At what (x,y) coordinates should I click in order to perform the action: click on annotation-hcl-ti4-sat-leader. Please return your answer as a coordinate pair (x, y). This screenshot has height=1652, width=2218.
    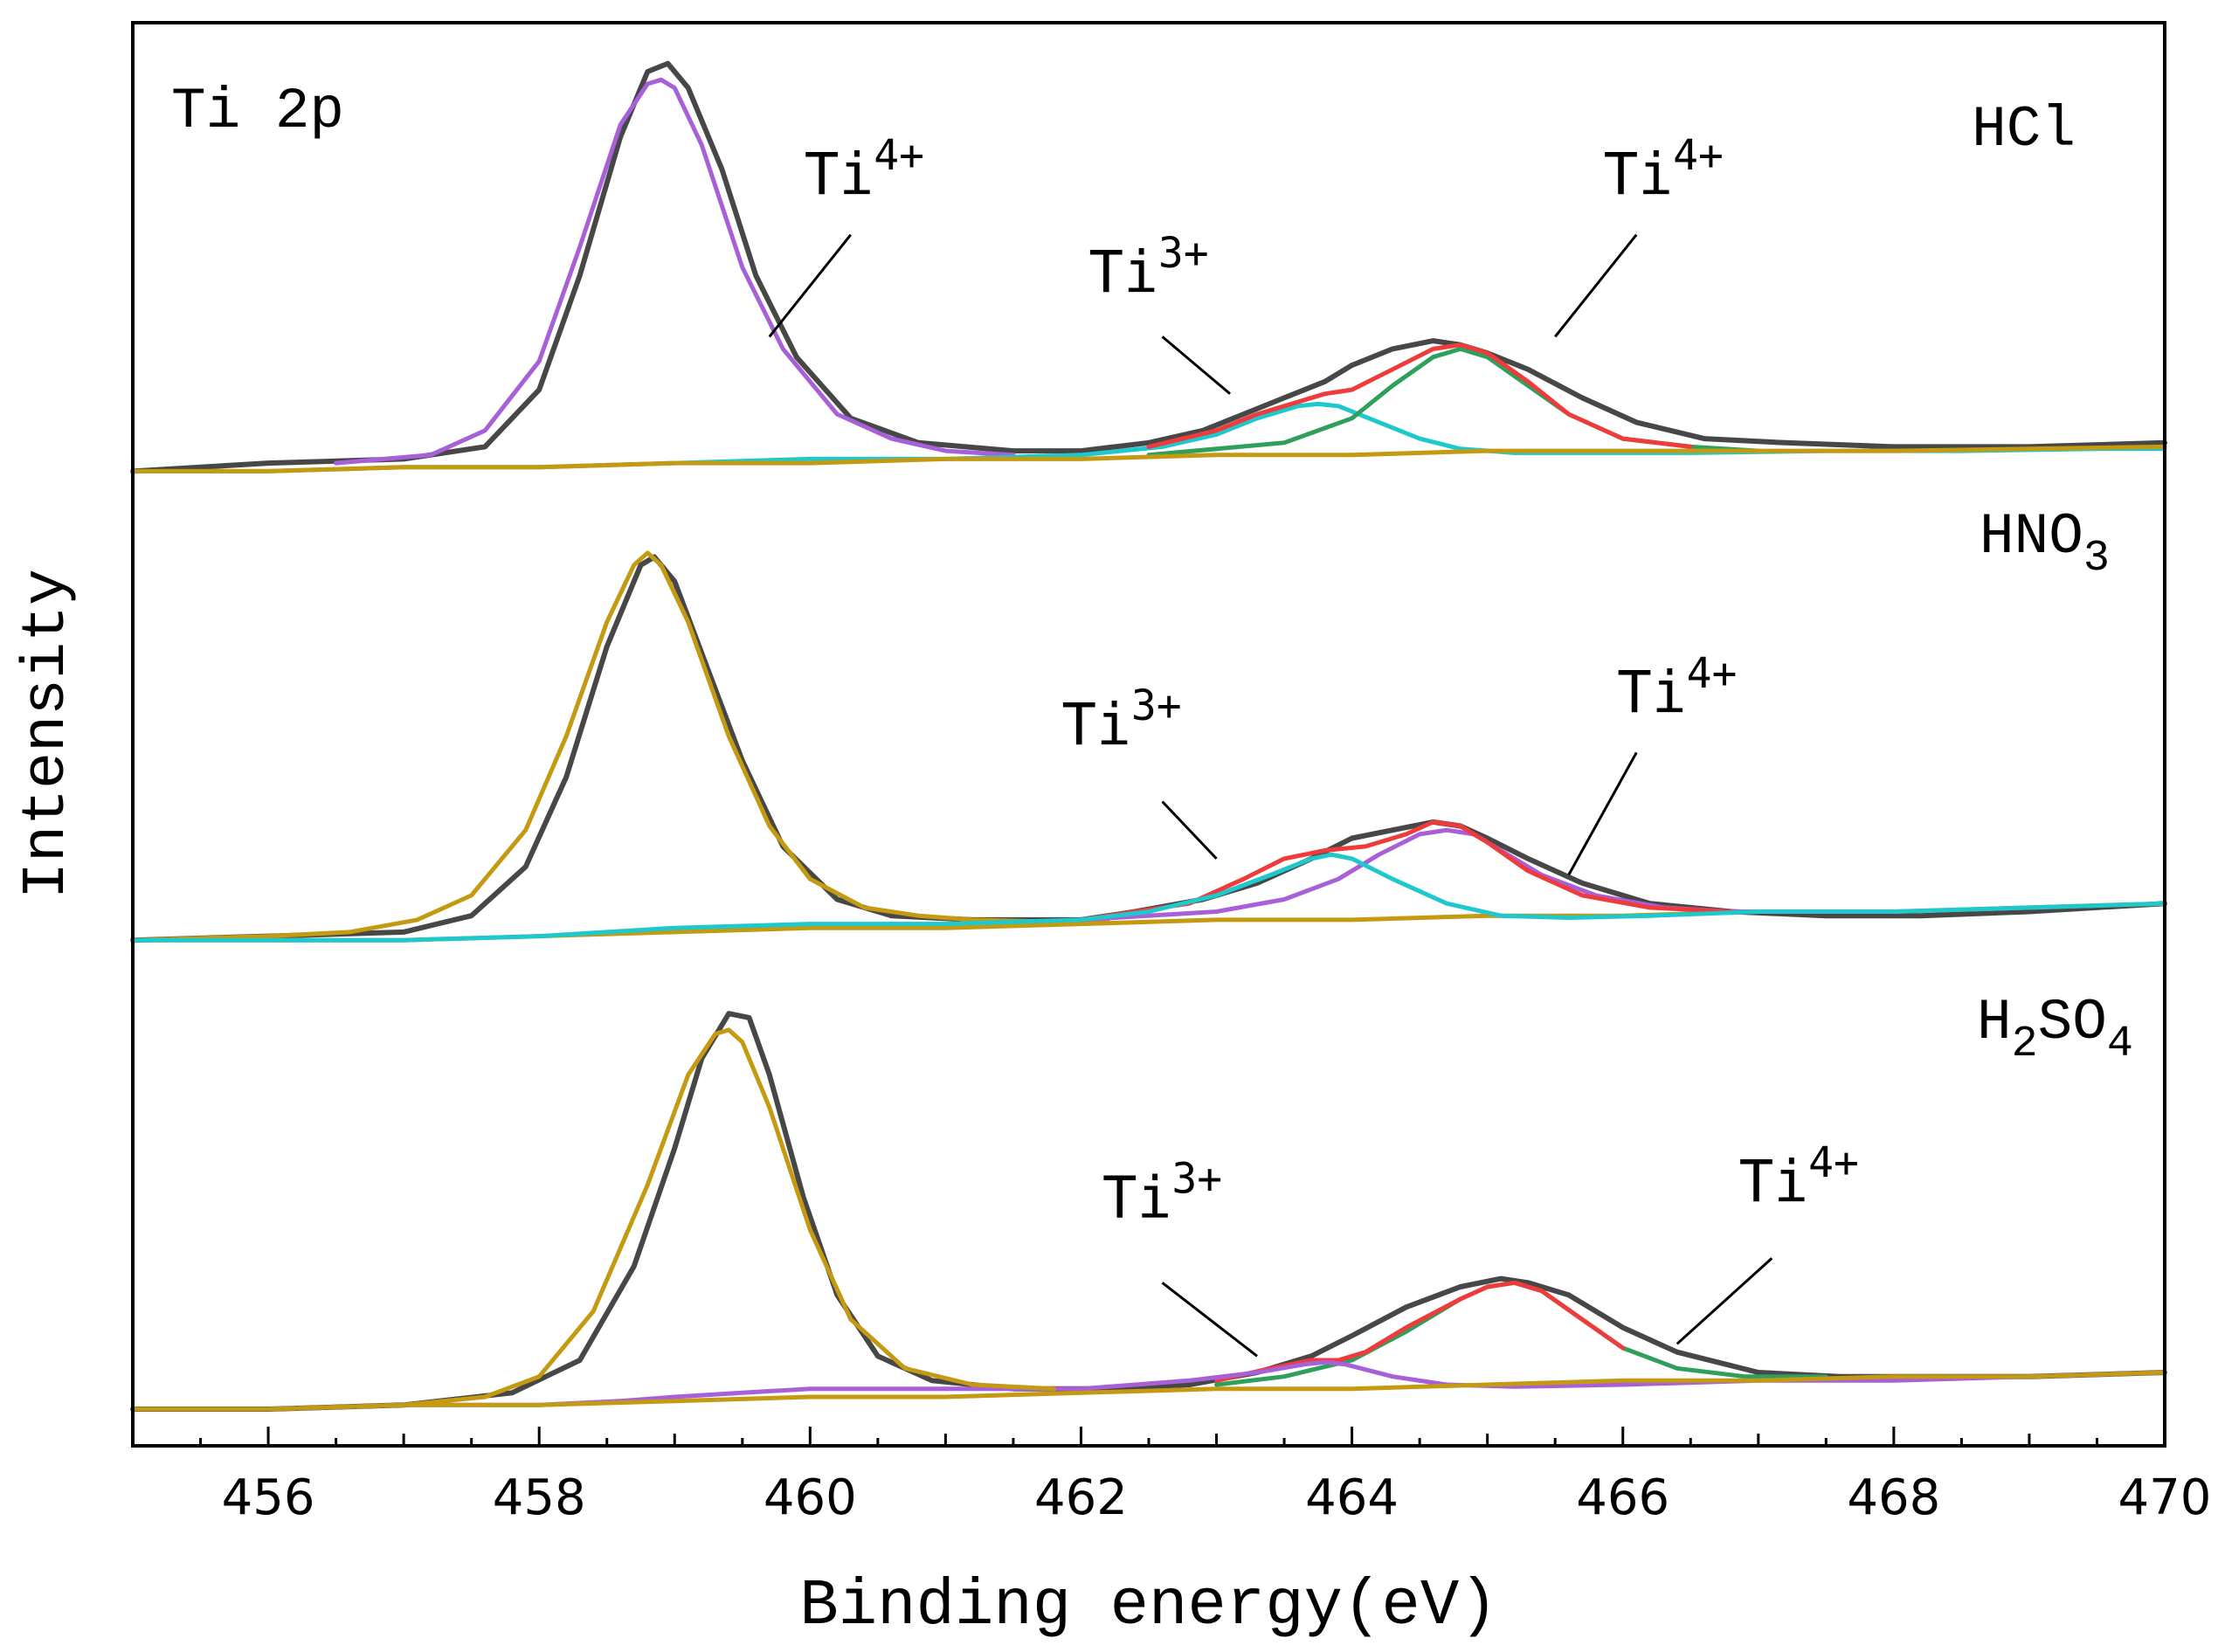
    Looking at the image, I should click on (1596, 285).